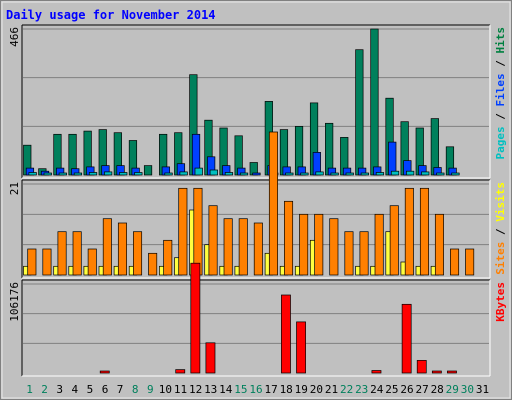  Describe the element at coordinates (14, 37) in the screenshot. I see `y-max-label: 466` at that location.